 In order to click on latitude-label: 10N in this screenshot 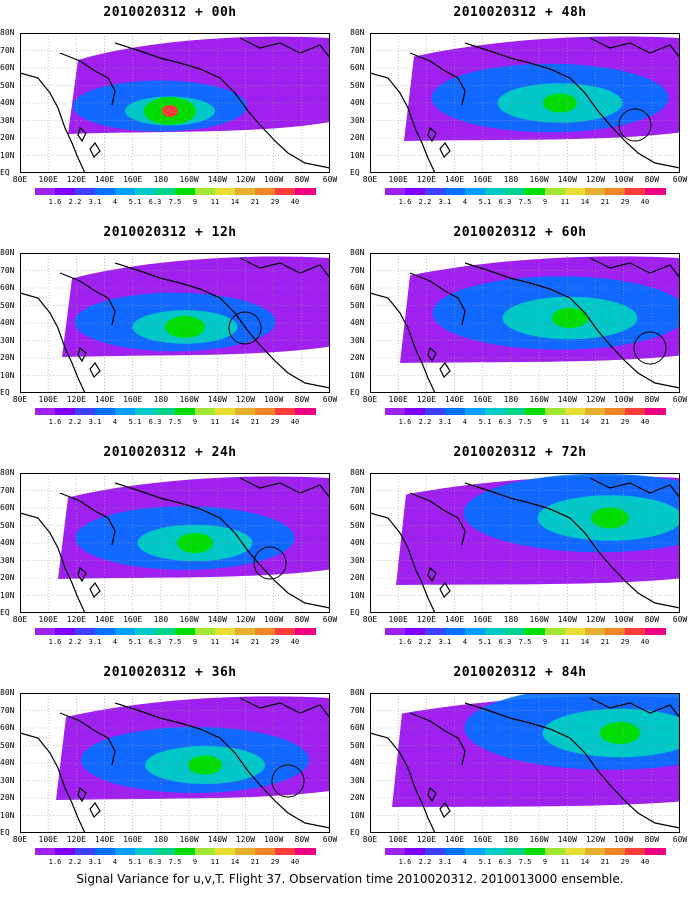, I will do `click(357, 815)`.